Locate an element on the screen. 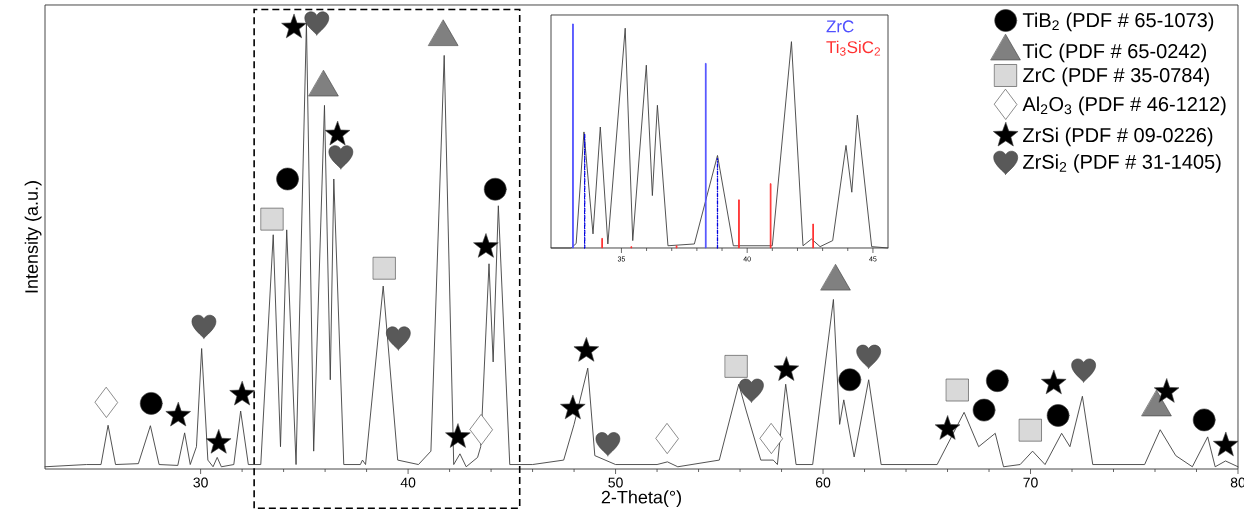 The width and height of the screenshot is (1244, 525). x-tick-label: 40 is located at coordinates (408, 482).